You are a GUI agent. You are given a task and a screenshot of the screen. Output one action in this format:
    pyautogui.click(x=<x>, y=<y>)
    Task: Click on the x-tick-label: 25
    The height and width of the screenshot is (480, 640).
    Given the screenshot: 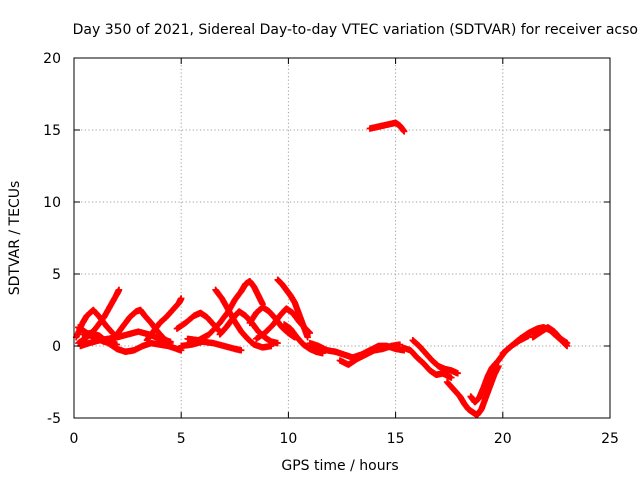 What is the action you would take?
    pyautogui.click(x=610, y=439)
    